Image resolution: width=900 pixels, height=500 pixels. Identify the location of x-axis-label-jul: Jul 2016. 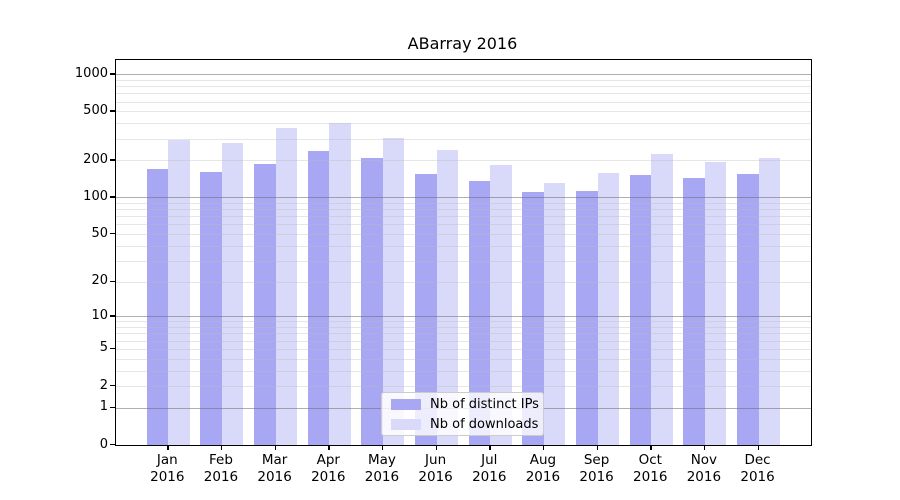
(489, 468).